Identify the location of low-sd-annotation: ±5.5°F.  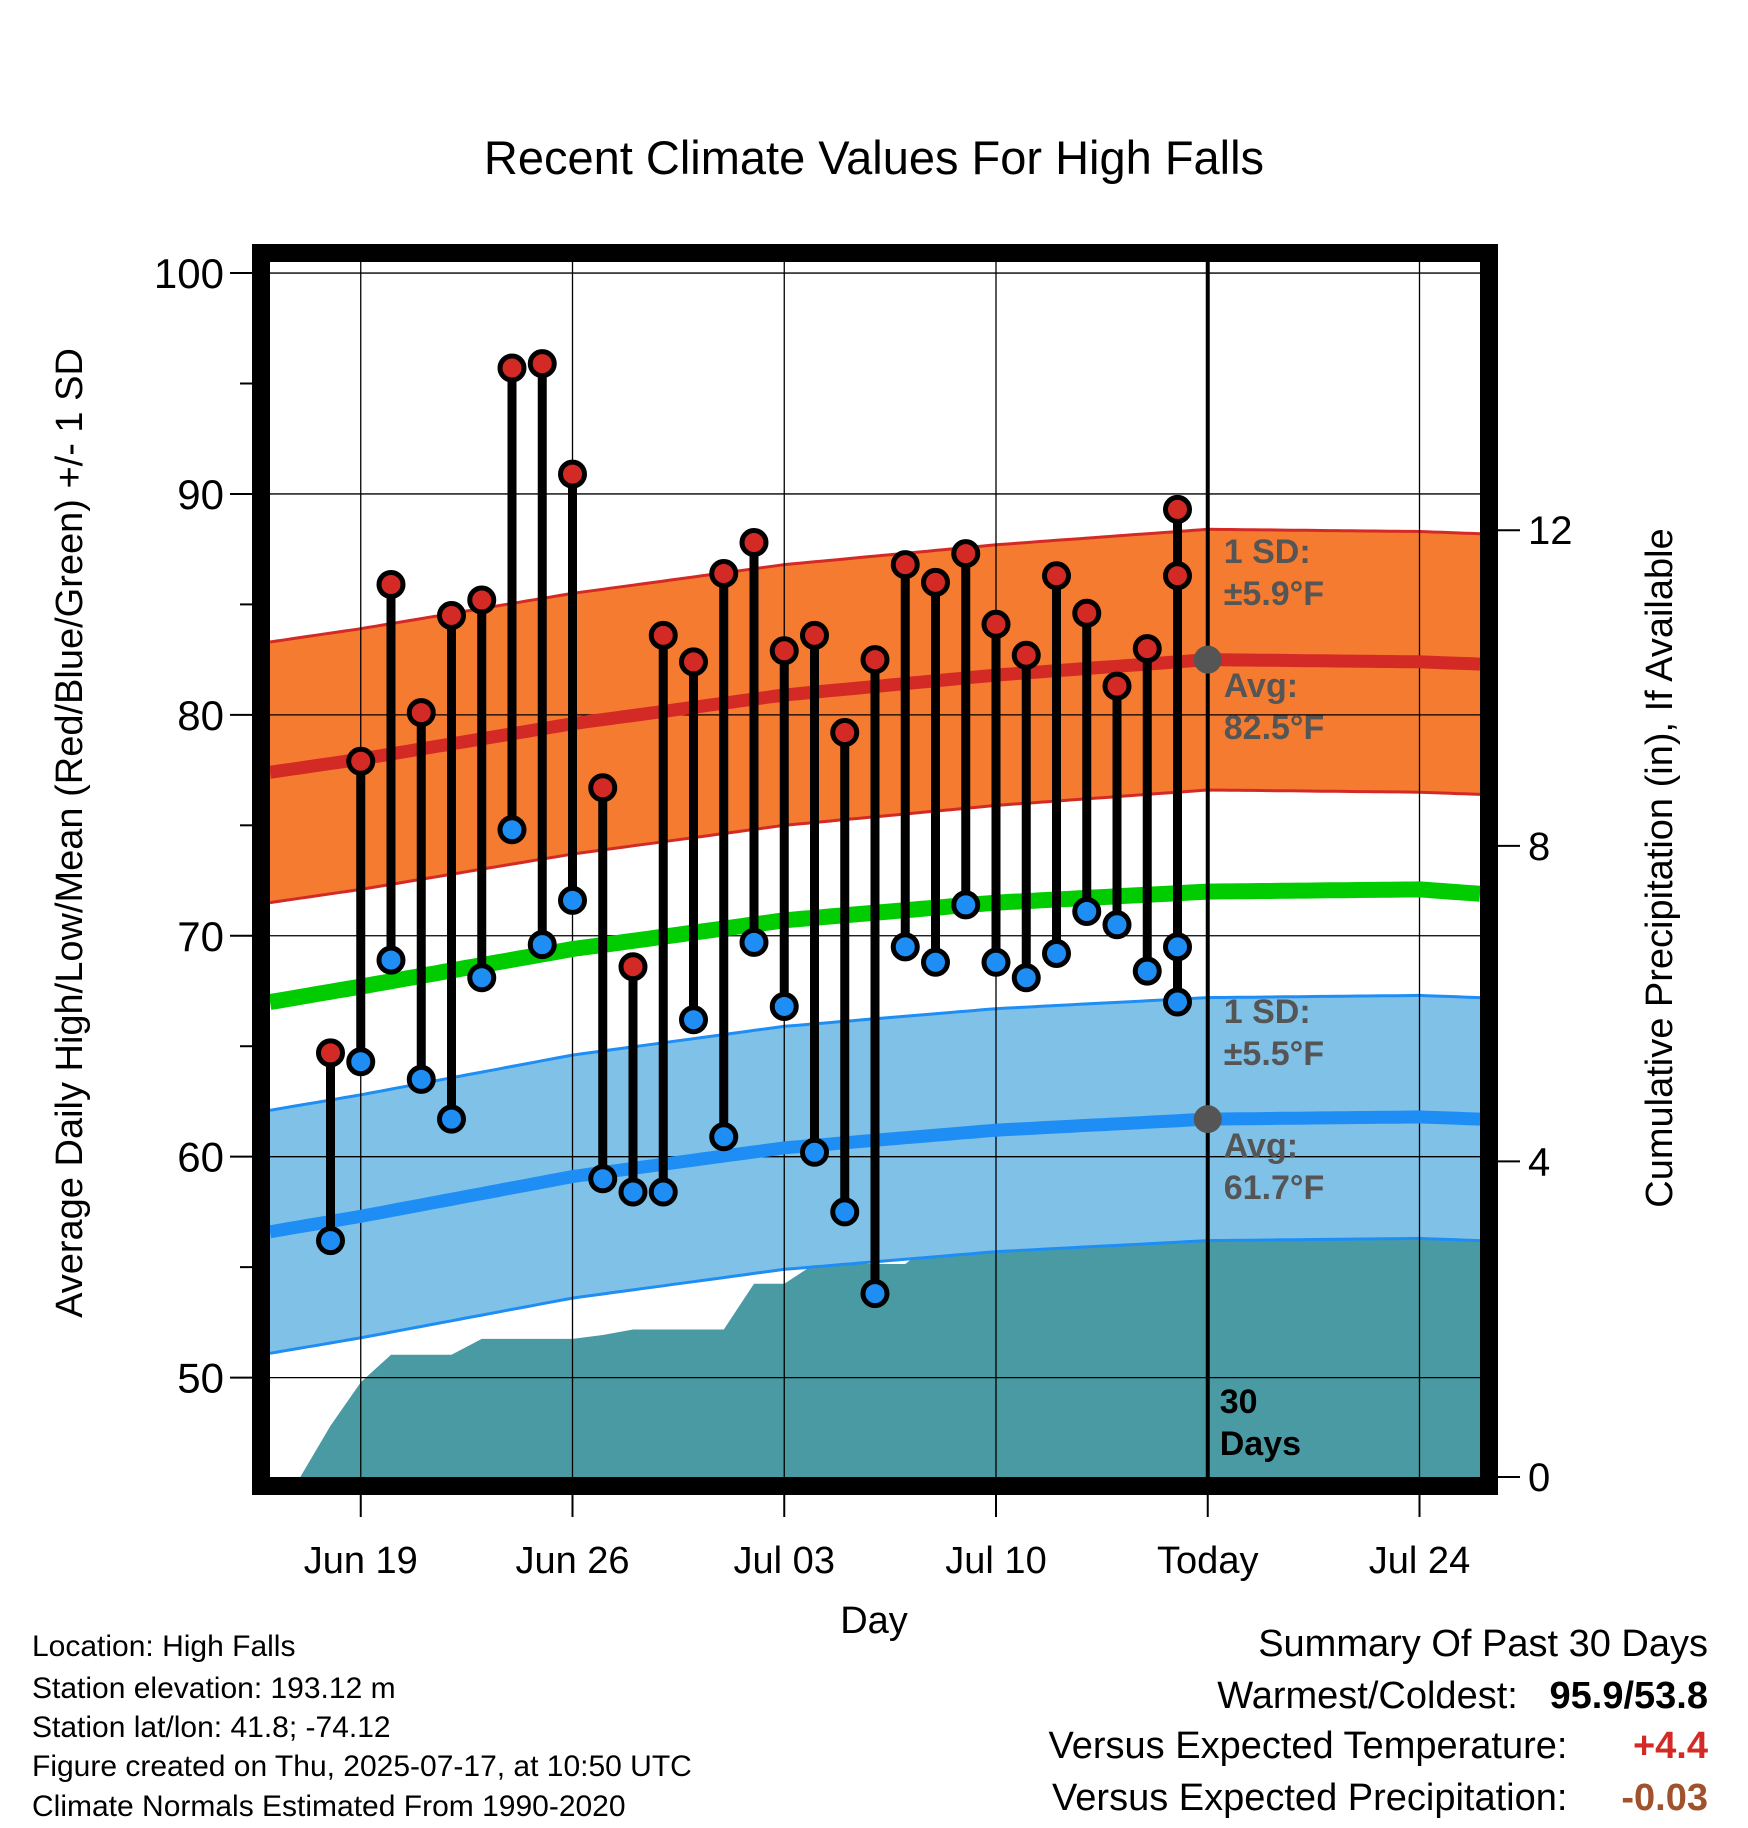
(1274, 1054).